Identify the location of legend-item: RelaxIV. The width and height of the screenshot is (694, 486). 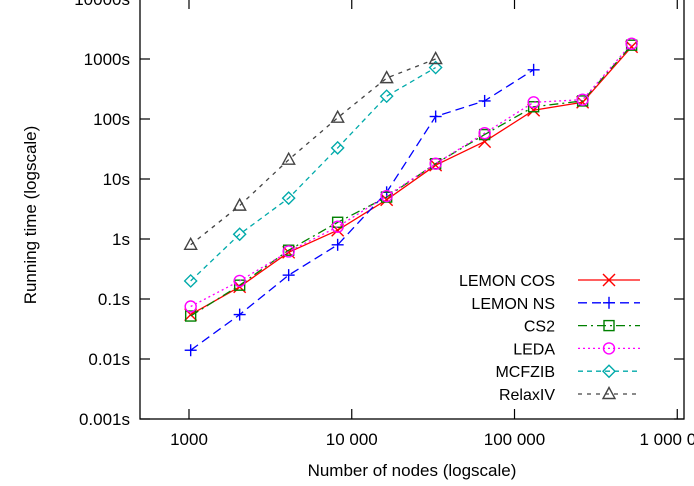
(569, 395).